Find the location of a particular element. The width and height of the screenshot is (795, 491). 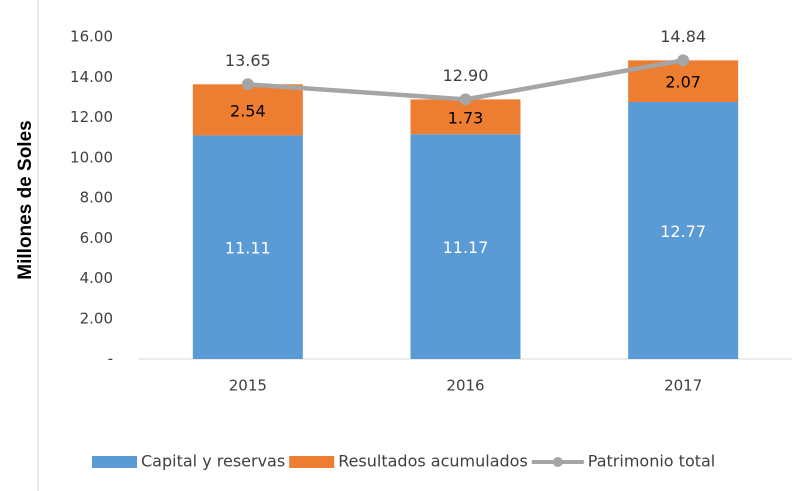

data-label: 12.77 is located at coordinates (683, 231).